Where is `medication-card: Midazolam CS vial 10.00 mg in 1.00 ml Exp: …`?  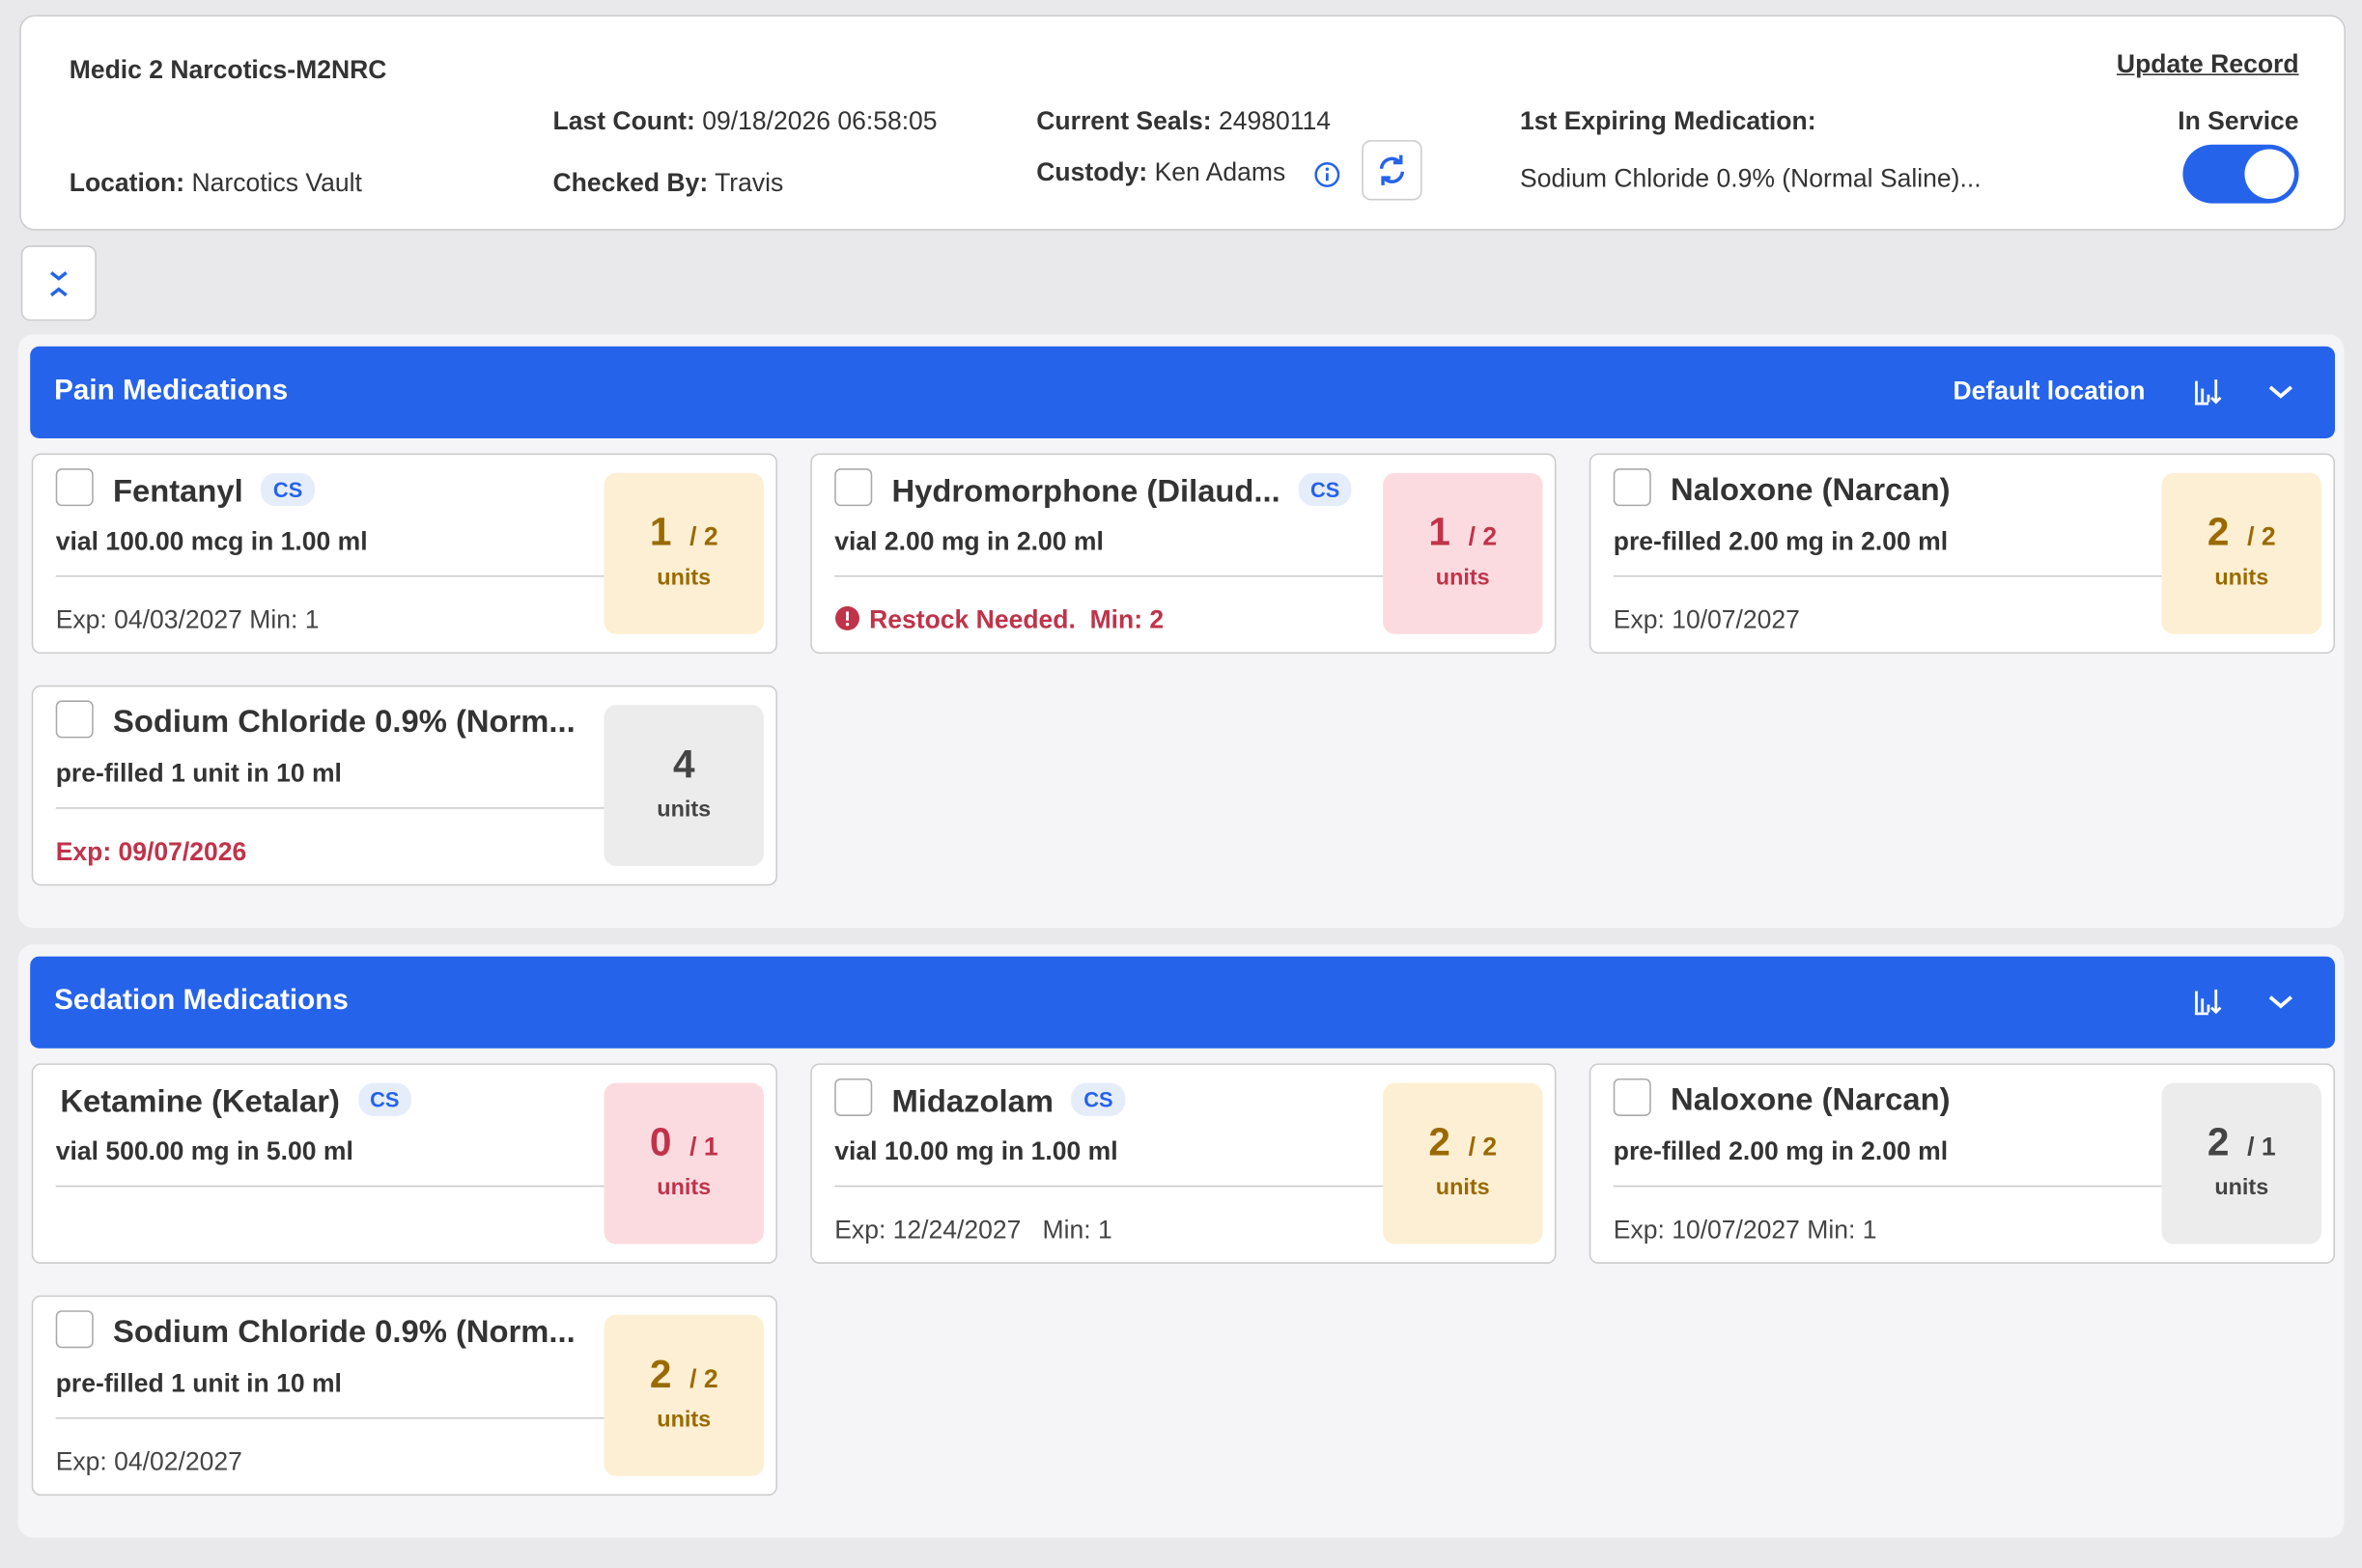
medication-card: Midazolam CS vial 10.00 mg in 1.00 ml Exp: … is located at coordinates (1183, 1164).